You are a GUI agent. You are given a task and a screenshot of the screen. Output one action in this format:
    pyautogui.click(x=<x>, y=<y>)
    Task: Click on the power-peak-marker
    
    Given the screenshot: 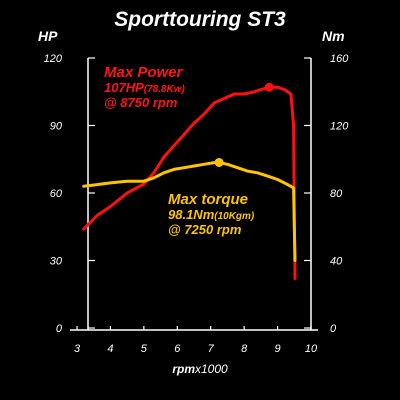 What is the action you would take?
    pyautogui.click(x=269, y=87)
    